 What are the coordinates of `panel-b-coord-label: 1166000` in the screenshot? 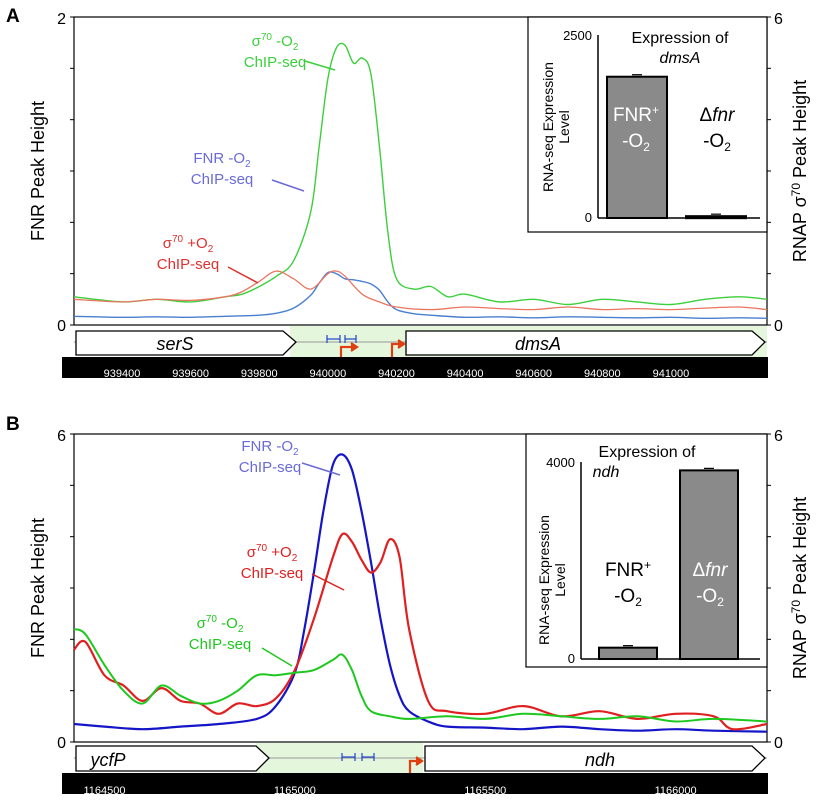 It's located at (676, 791).